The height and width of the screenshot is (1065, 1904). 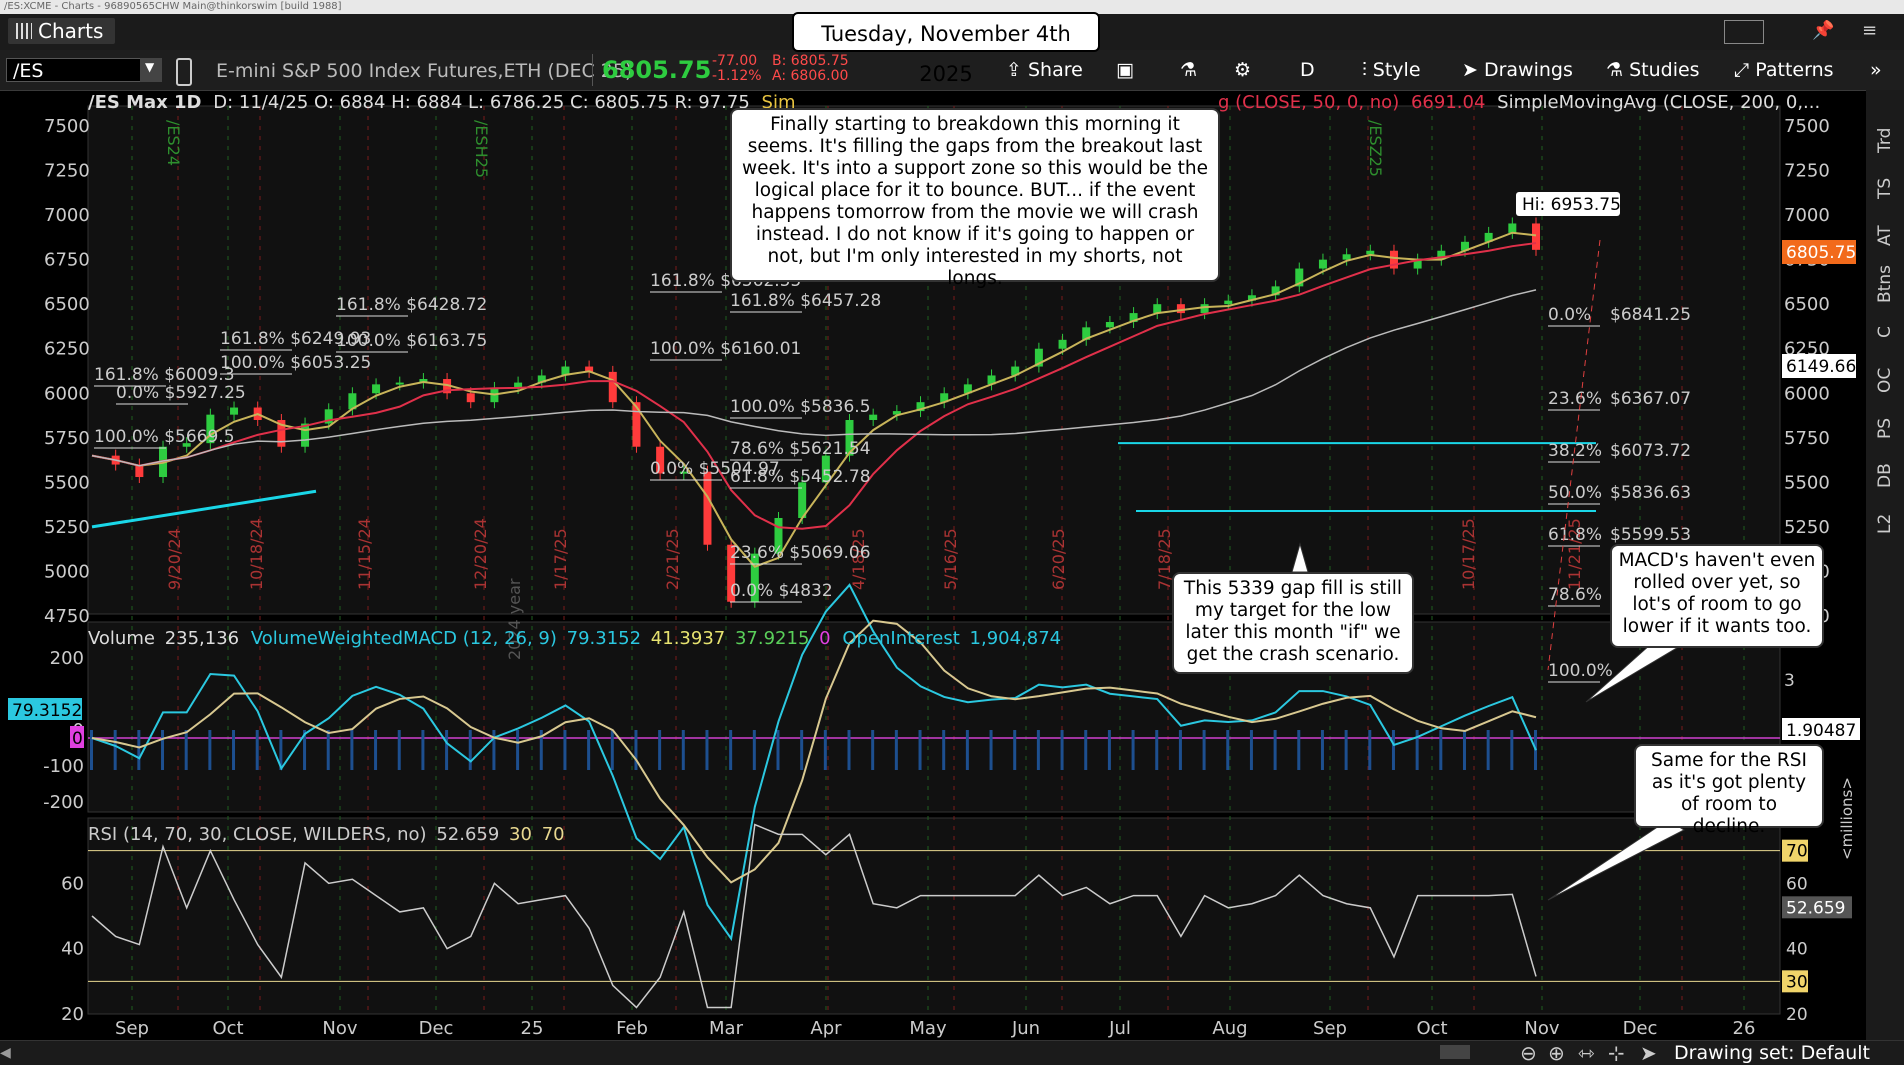 I want to click on last-price-tag: 6805.75, so click(x=1821, y=253).